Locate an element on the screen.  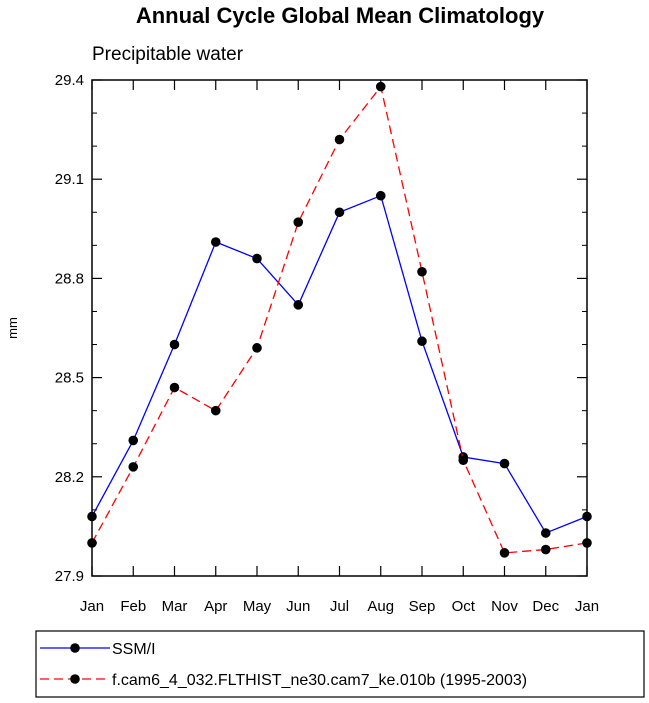
x-tick-label: Aug is located at coordinates (380, 606).